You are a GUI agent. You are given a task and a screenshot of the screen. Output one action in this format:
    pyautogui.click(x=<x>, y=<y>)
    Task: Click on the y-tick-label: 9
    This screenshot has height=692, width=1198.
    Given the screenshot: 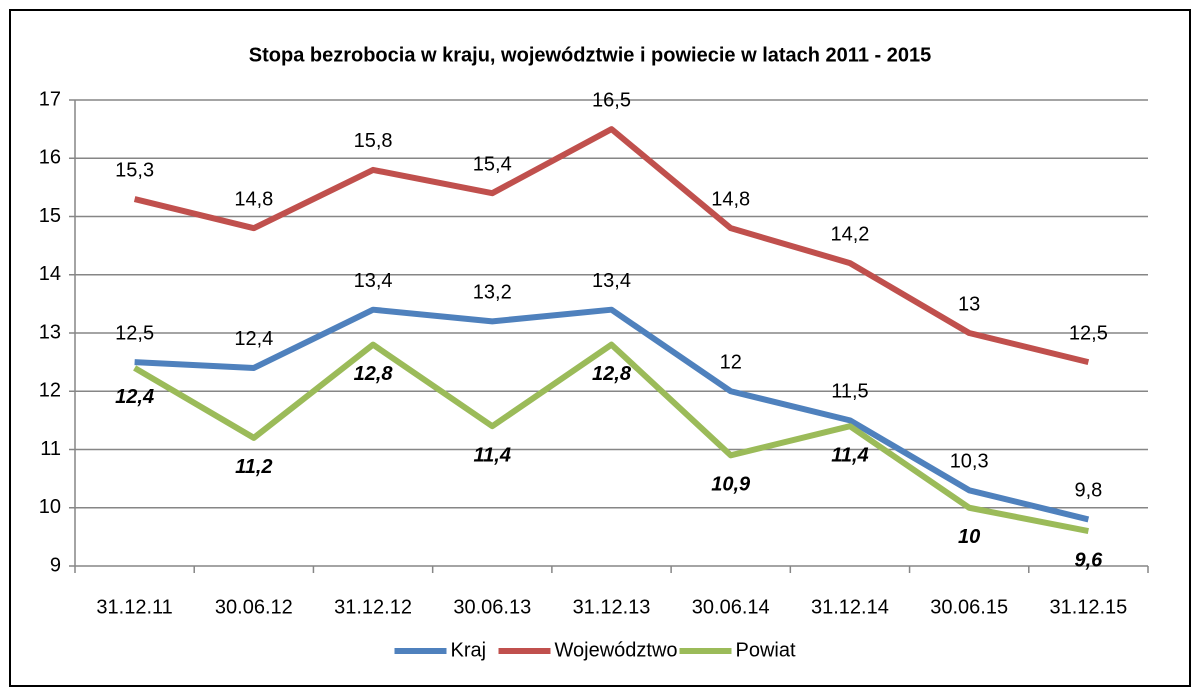 What is the action you would take?
    pyautogui.click(x=55, y=565)
    